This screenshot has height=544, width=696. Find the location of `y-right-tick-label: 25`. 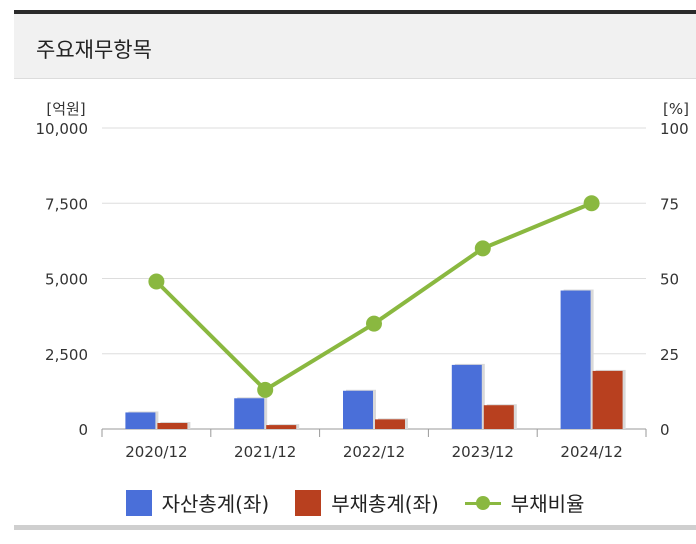

y-right-tick-label: 25 is located at coordinates (669, 355).